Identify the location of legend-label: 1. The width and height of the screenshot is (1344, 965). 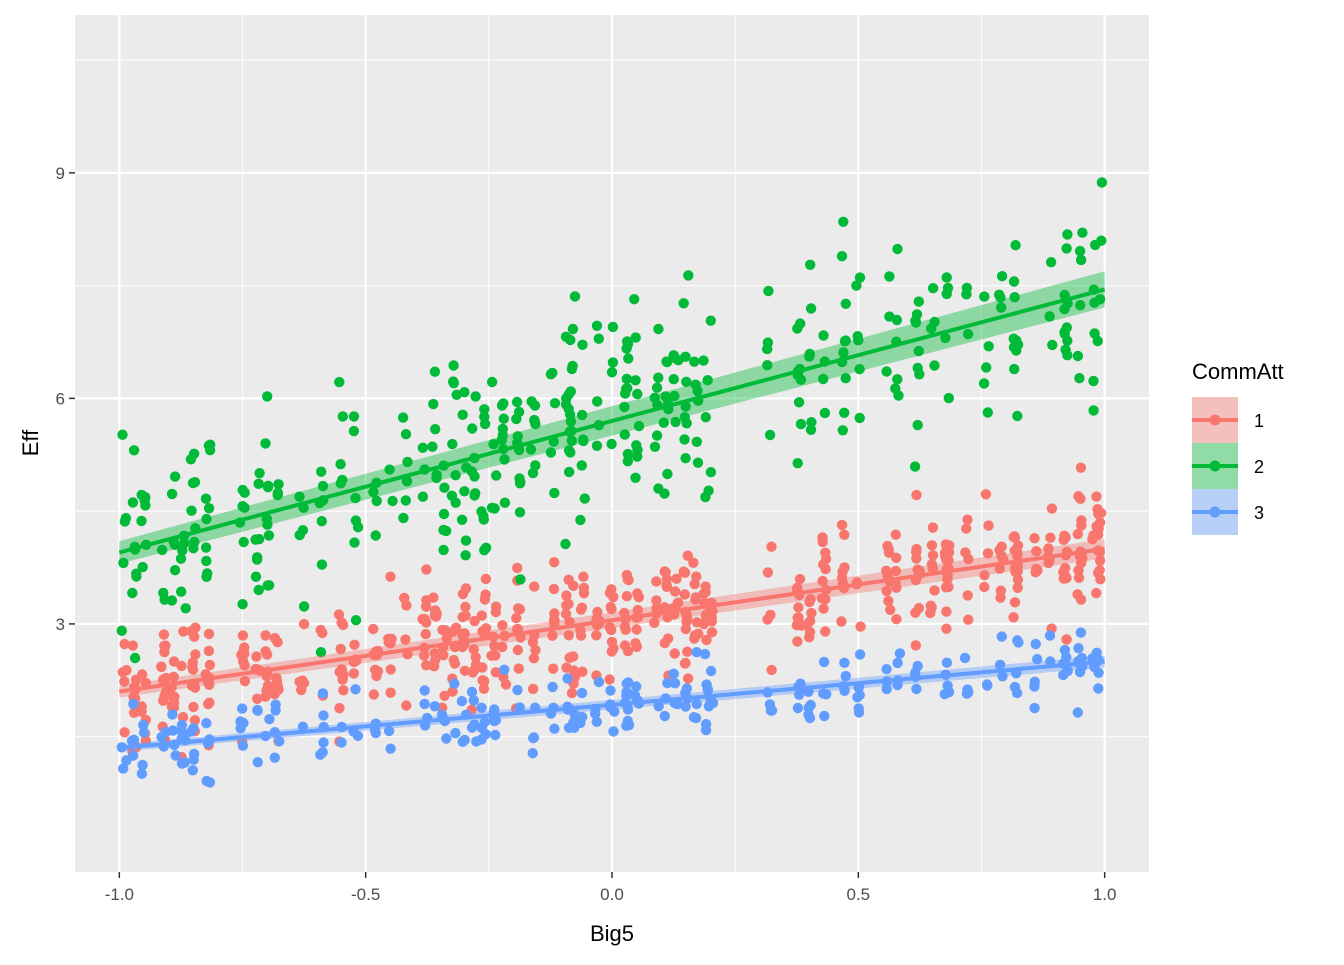
(1259, 421).